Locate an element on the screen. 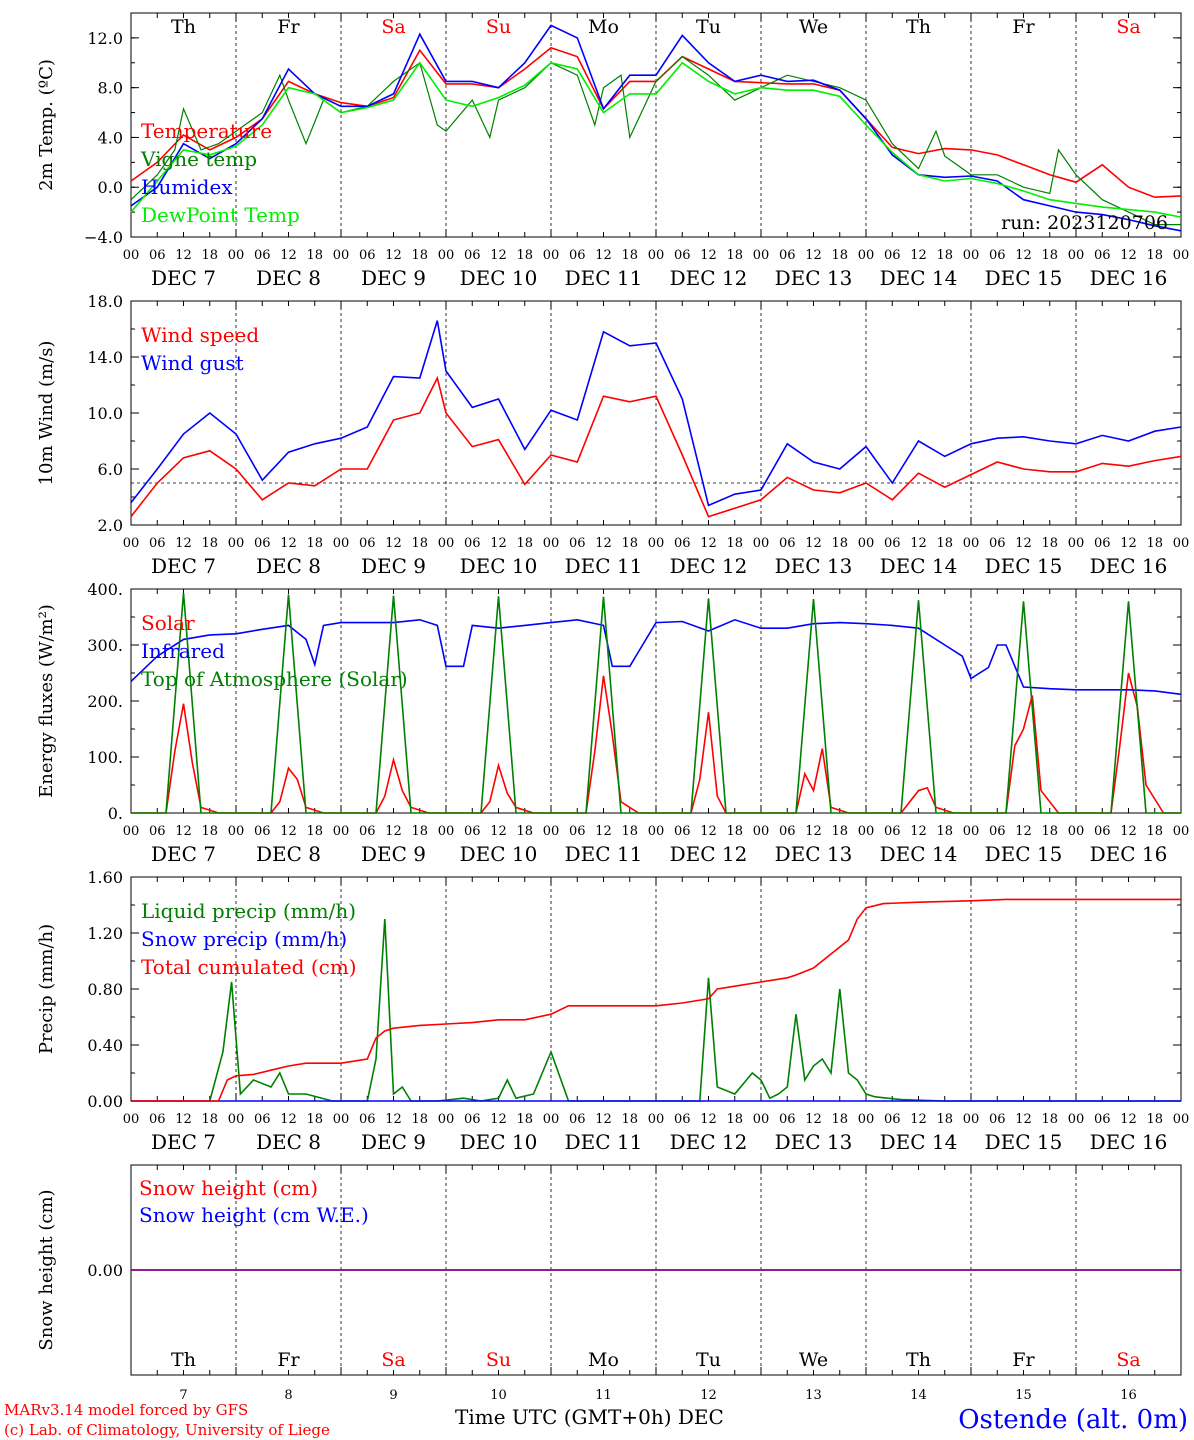  date-label: DEC 7 is located at coordinates (183, 278).